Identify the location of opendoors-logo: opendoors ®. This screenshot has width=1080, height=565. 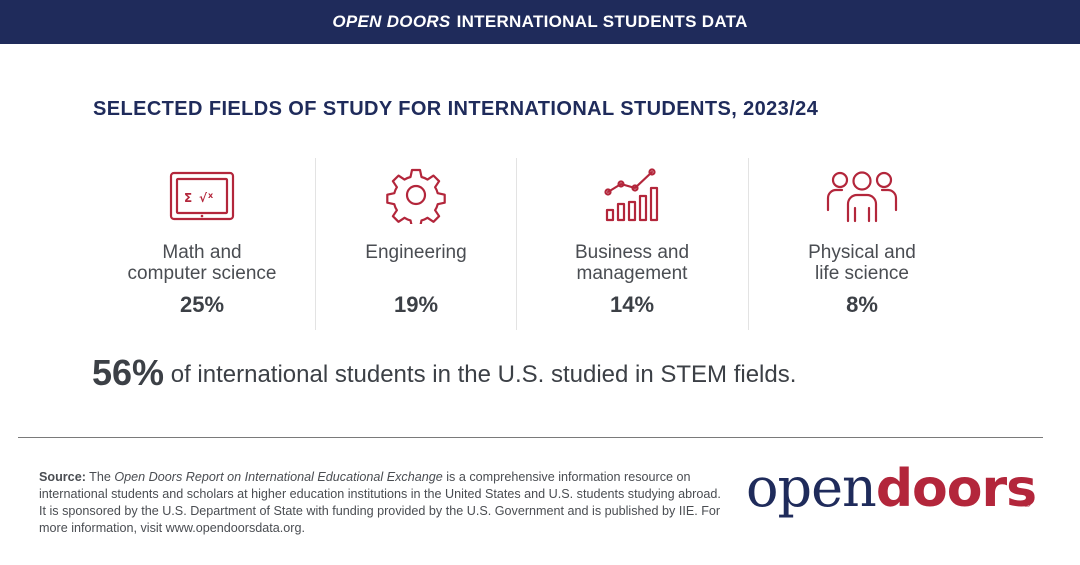
(891, 488).